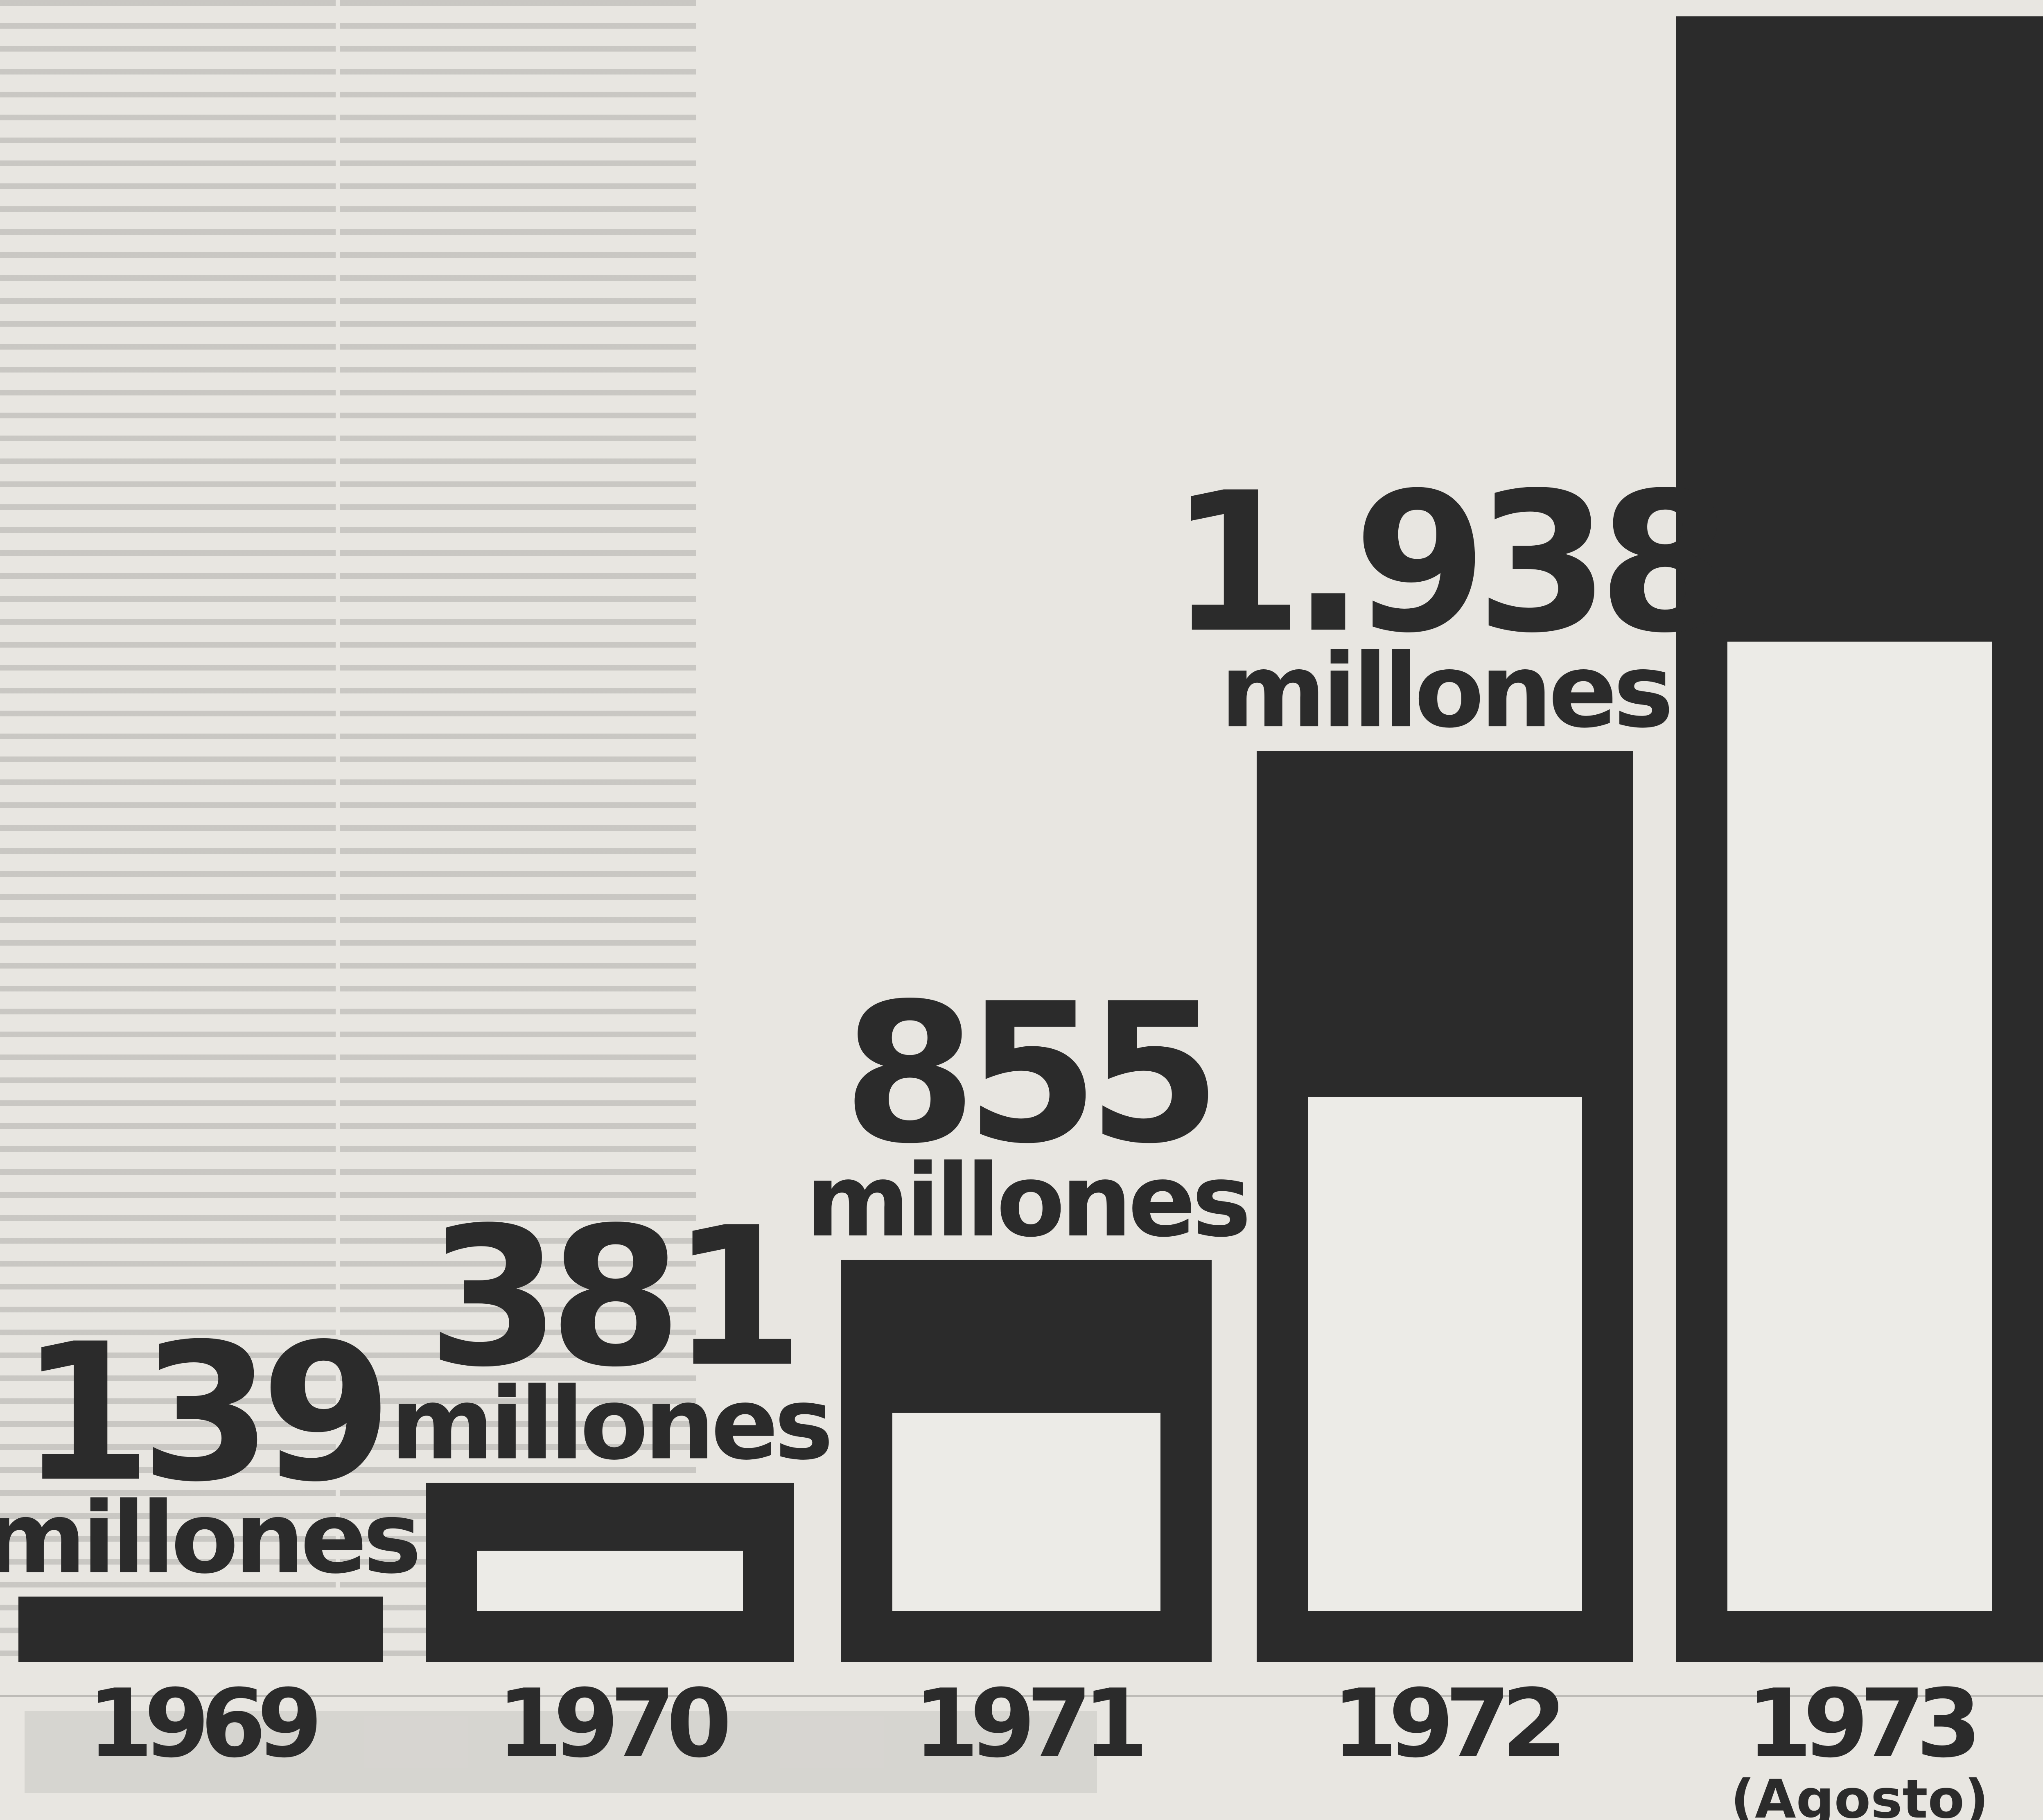 This screenshot has width=2043, height=1820. What do you see at coordinates (209, 1538) in the screenshot?
I see `unit-label-1969: millones` at bounding box center [209, 1538].